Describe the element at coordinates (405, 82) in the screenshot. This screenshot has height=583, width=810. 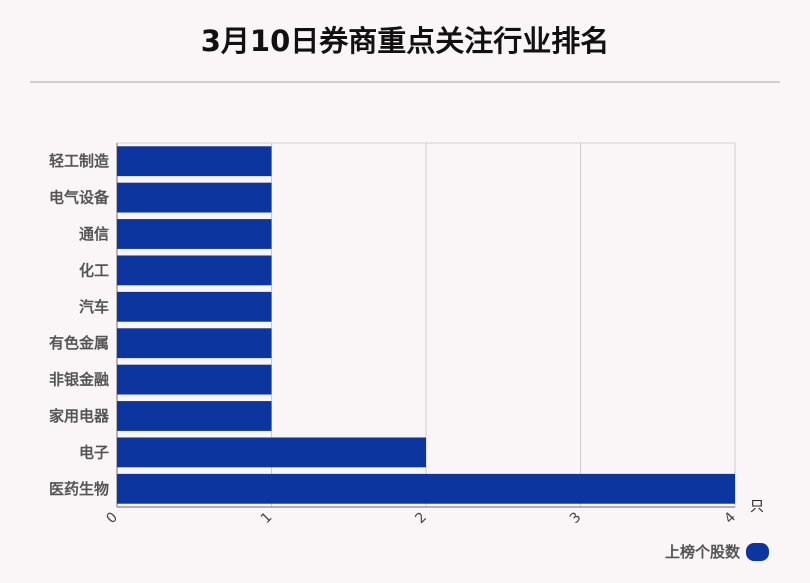
I see `title-divider` at that location.